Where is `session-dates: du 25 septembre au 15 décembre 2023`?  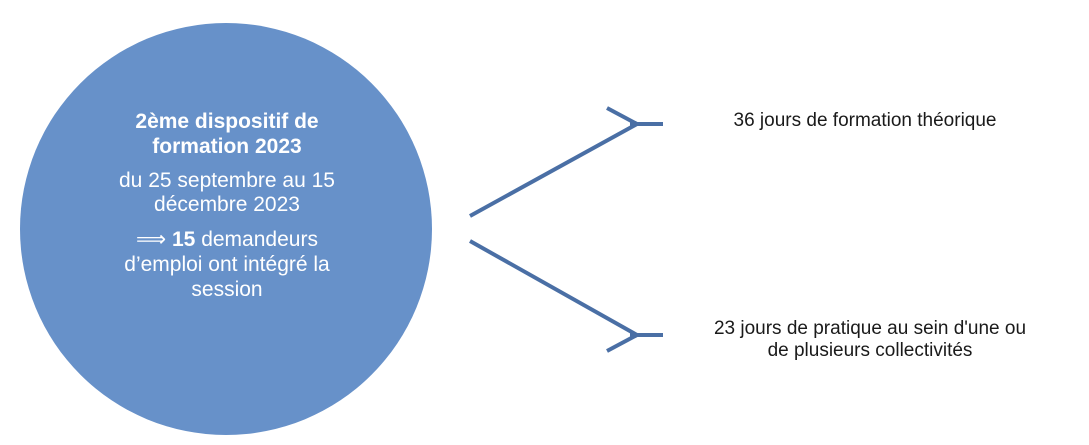 session-dates: du 25 septembre au 15 décembre 2023 is located at coordinates (227, 192).